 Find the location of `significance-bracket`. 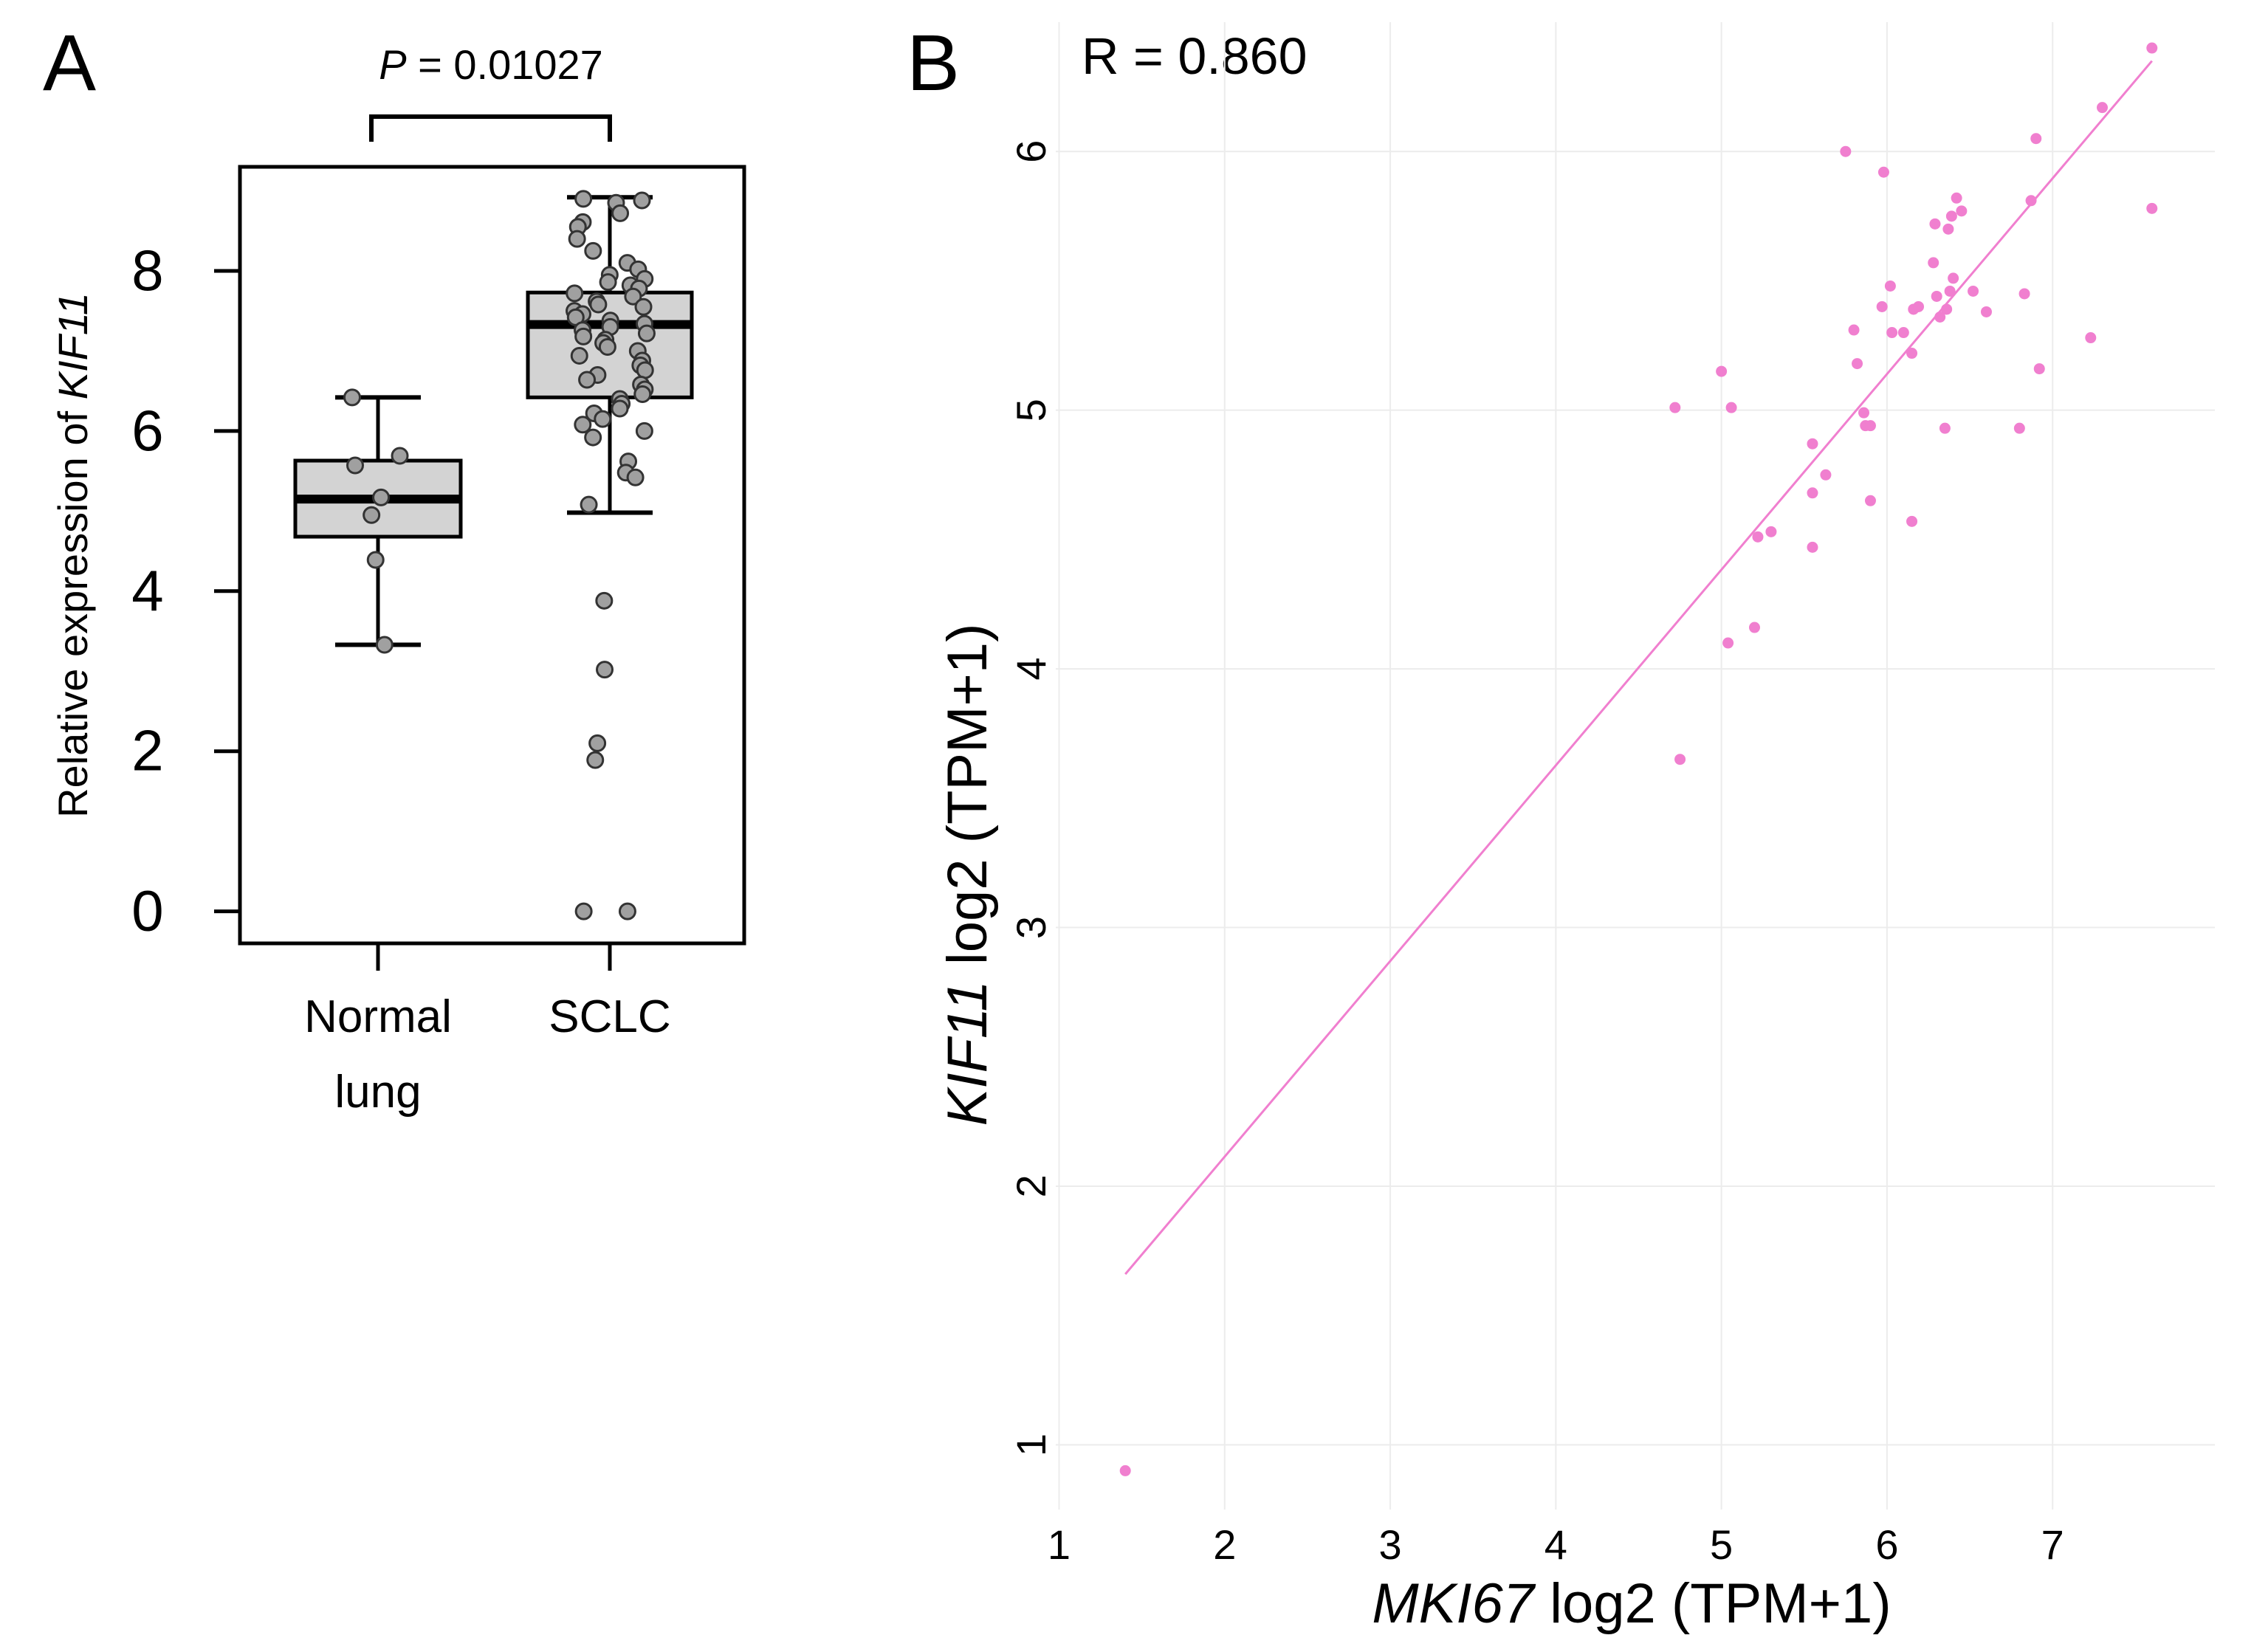

significance-bracket is located at coordinates (490, 128).